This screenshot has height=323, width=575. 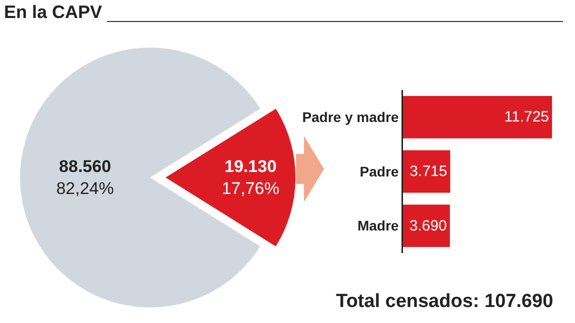 What do you see at coordinates (527, 117) in the screenshot?
I see `data-label: 11.725` at bounding box center [527, 117].